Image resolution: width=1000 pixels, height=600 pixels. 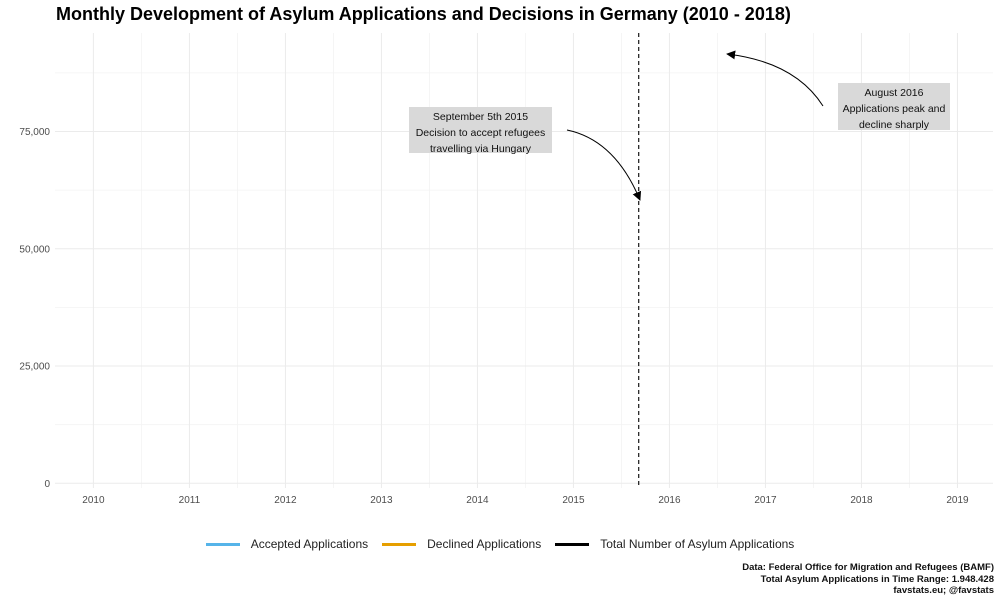 I want to click on legend-label: Declined Applications, so click(x=484, y=544).